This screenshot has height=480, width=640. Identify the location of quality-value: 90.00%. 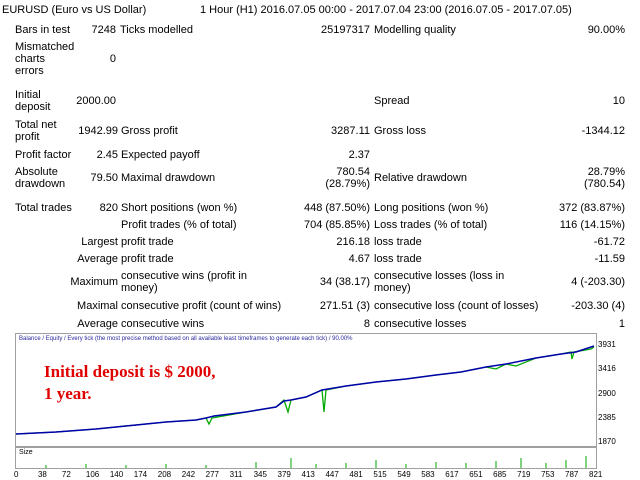
(606, 30).